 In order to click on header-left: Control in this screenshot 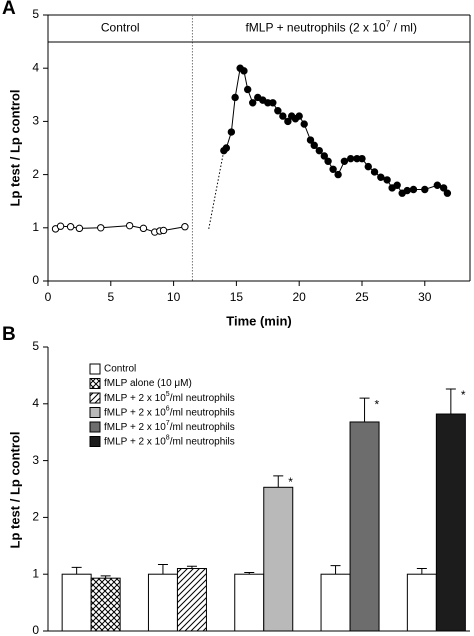, I will do `click(120, 28)`.